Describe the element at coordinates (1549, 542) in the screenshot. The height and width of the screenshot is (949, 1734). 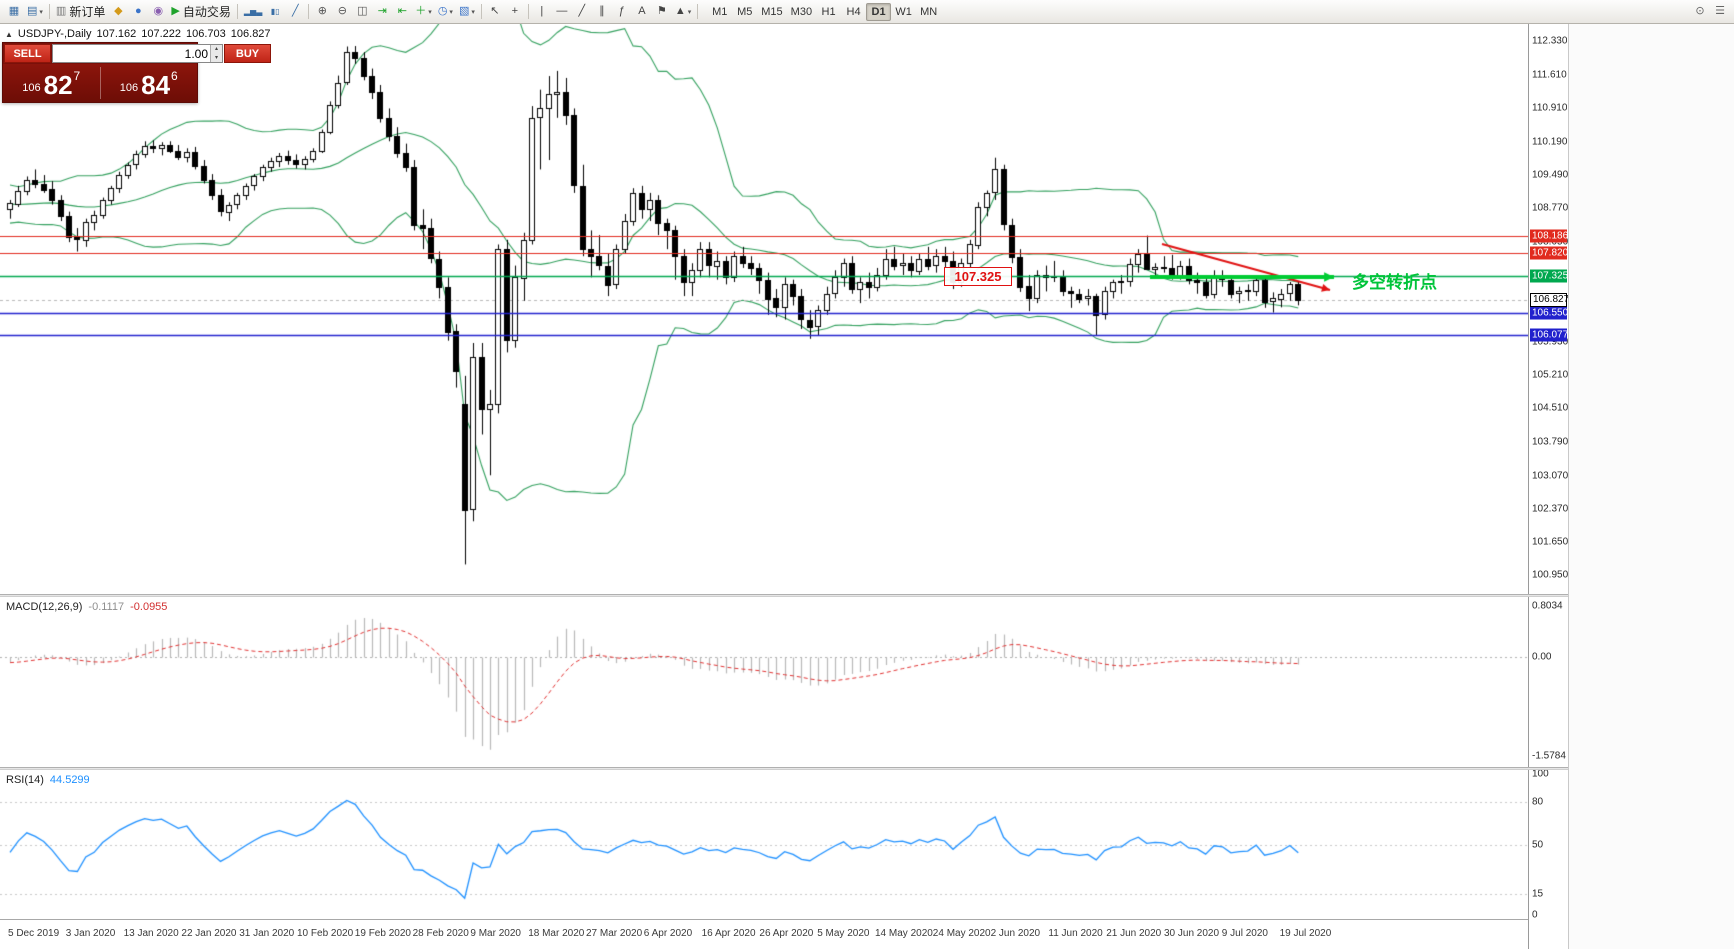
I see `price-axis-label: 101.650` at that location.